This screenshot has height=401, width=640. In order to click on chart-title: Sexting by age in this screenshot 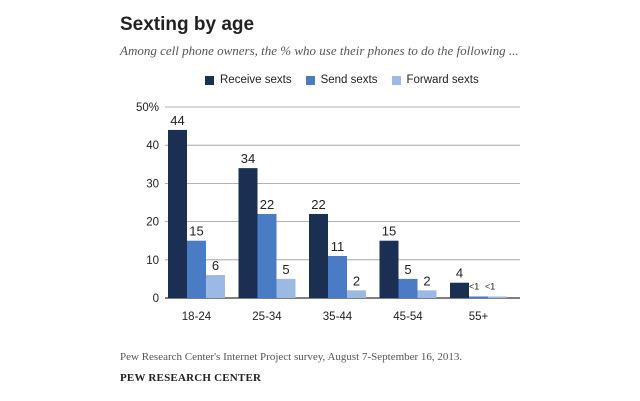, I will do `click(187, 24)`.